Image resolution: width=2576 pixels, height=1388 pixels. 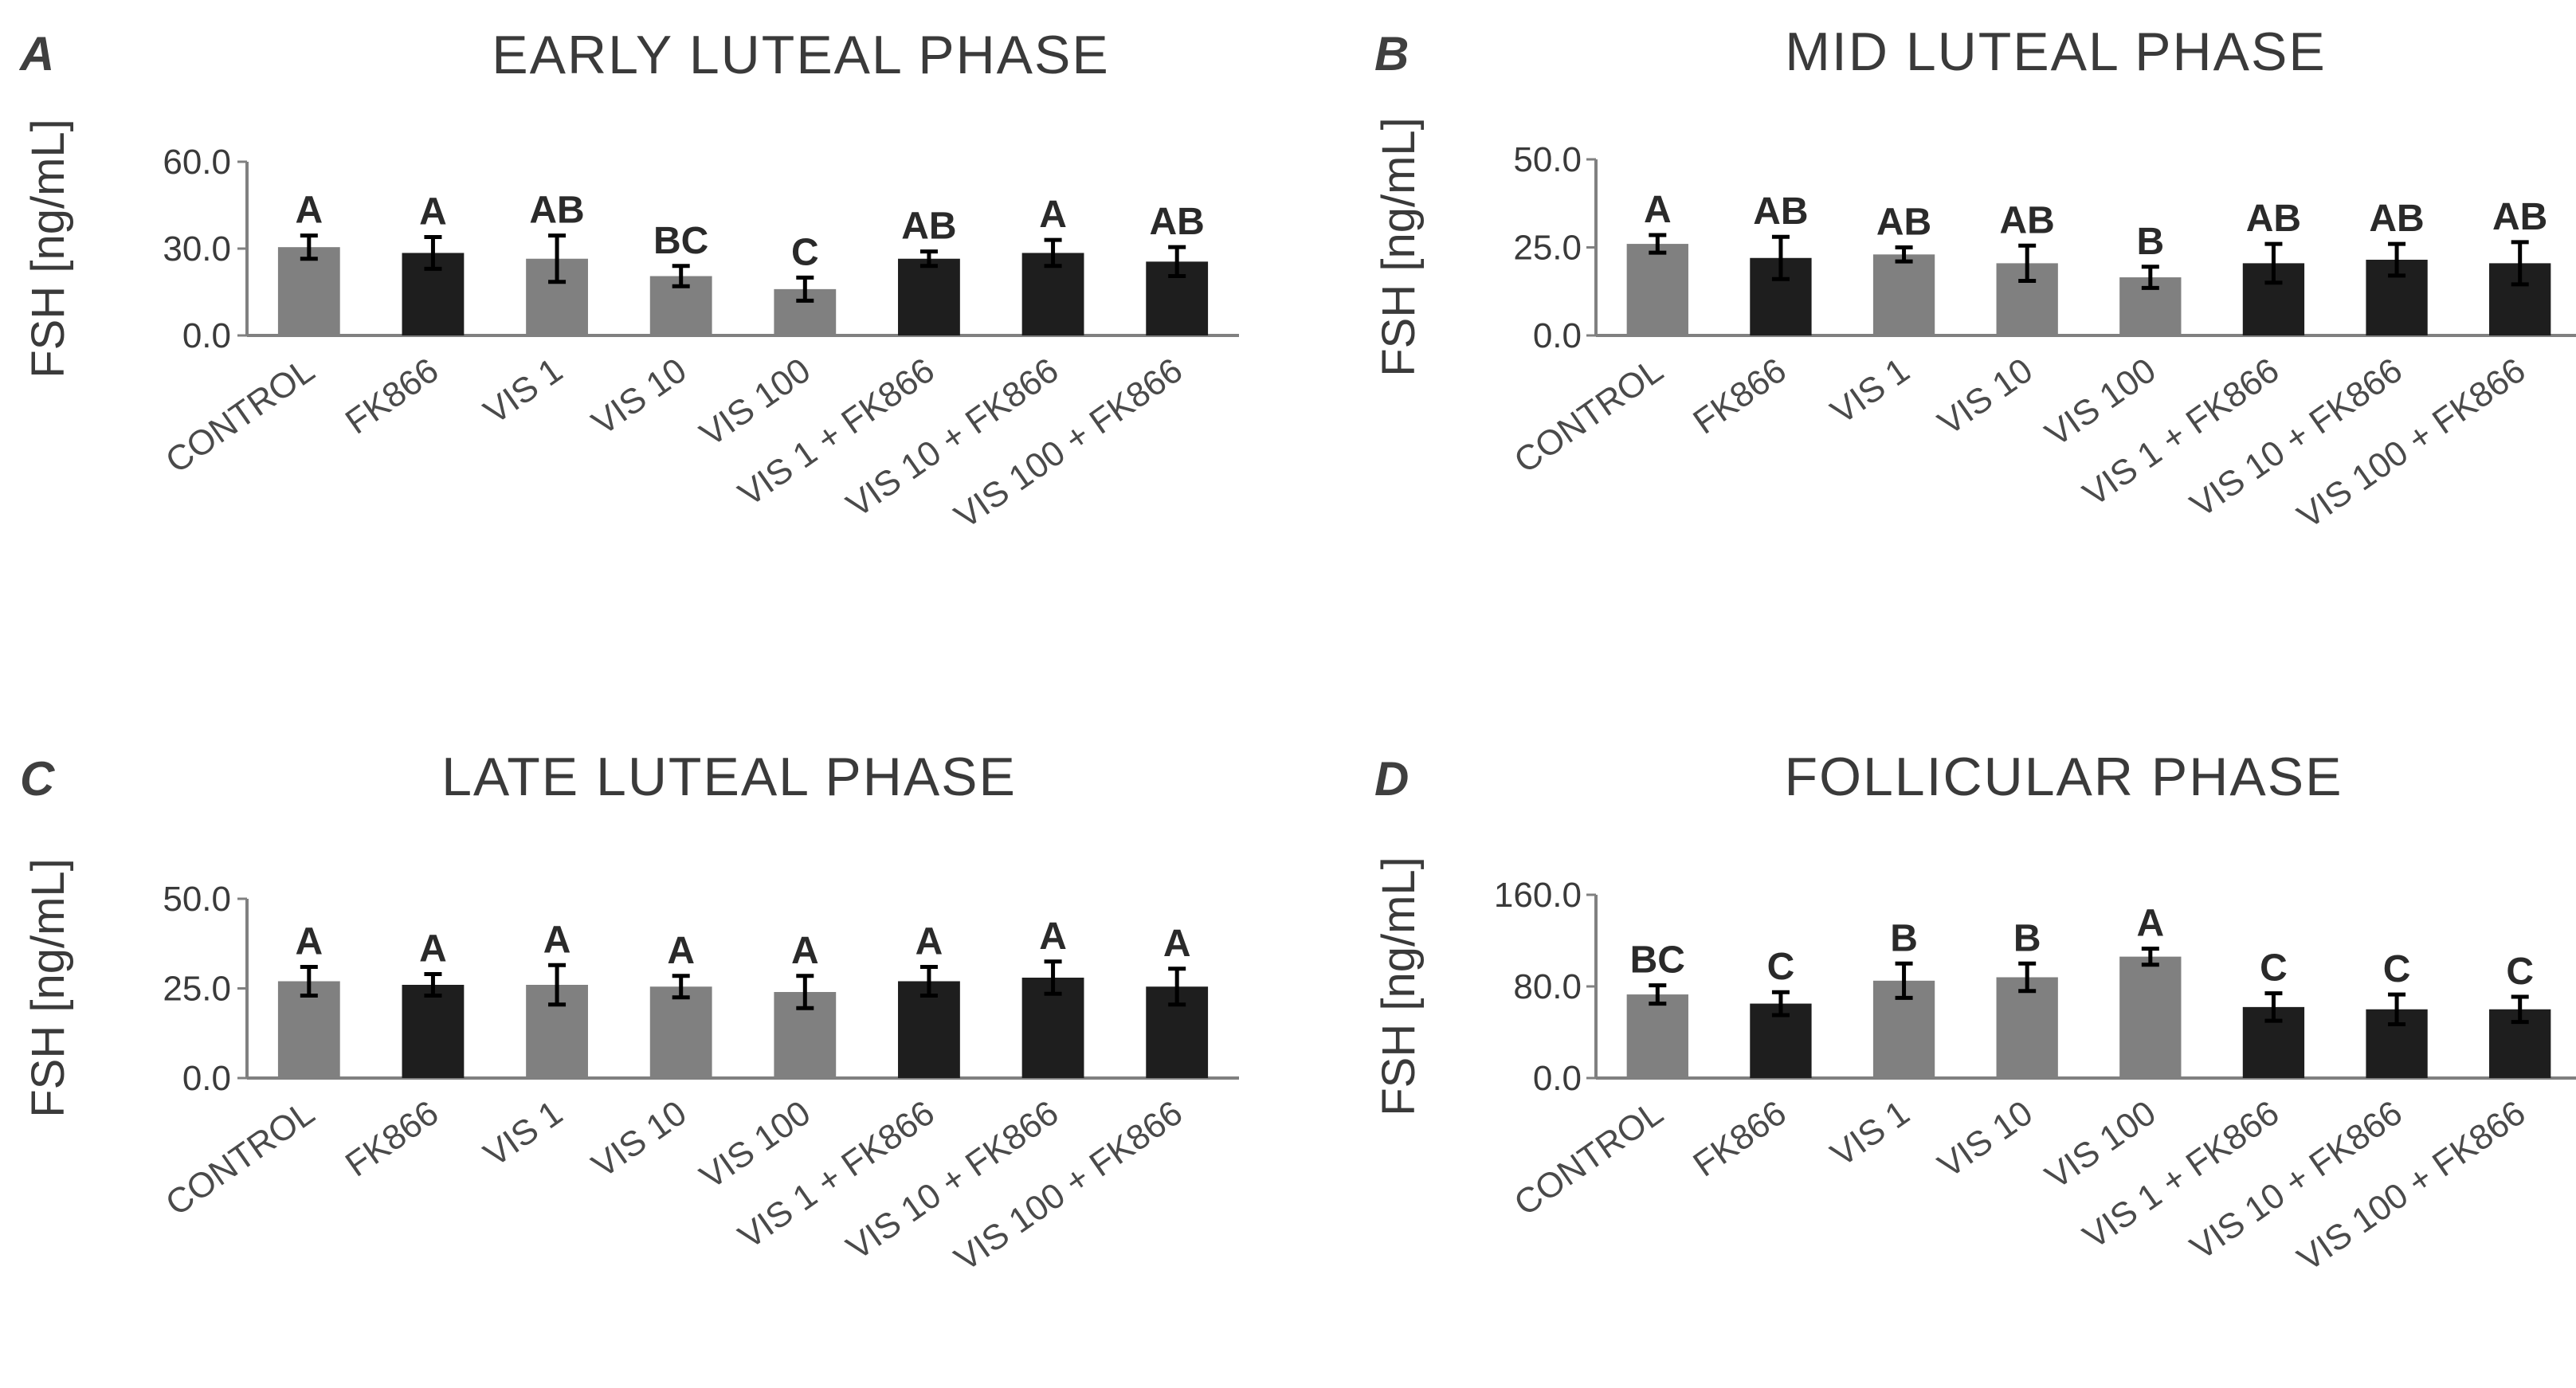 What do you see at coordinates (2055, 52) in the screenshot?
I see `panel-b-title: MID LUTEAL PHASE` at bounding box center [2055, 52].